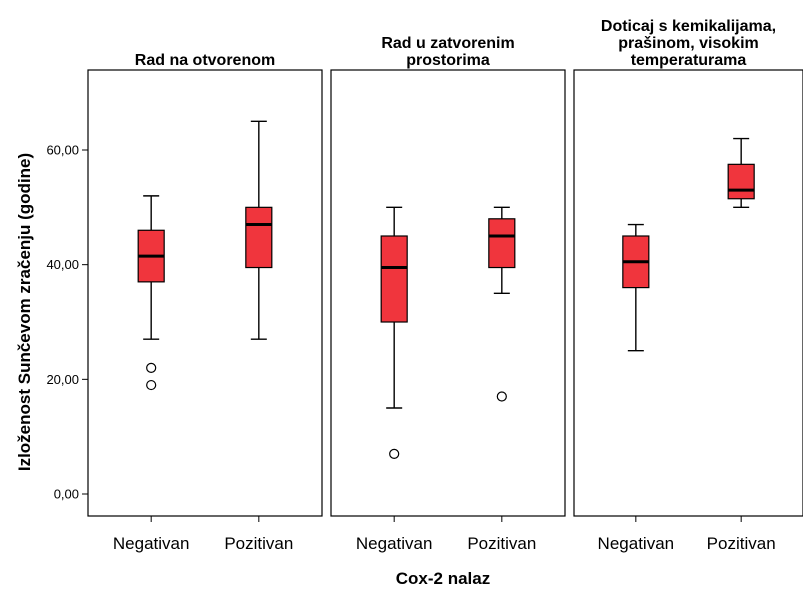  What do you see at coordinates (205, 60) in the screenshot?
I see `panel-title: Rad na otvorenom` at bounding box center [205, 60].